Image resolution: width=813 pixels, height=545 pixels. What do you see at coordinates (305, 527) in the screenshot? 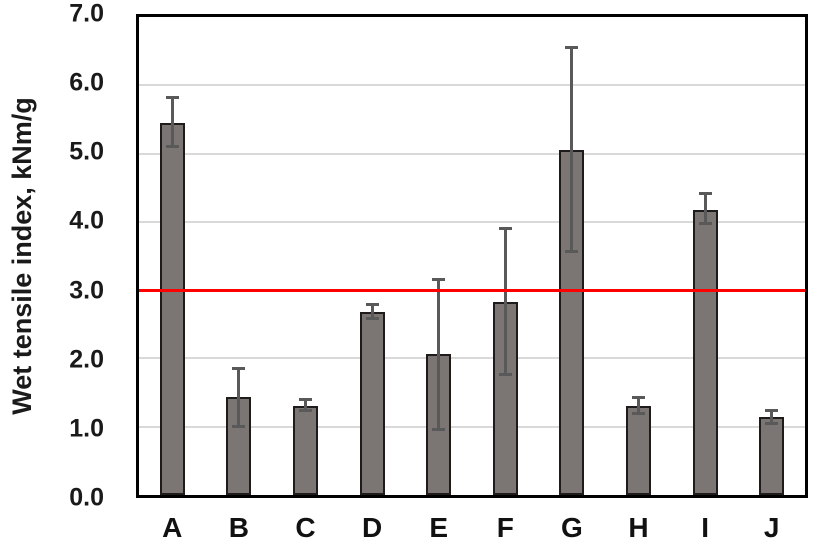
I see `x-category-label-C: C` at bounding box center [305, 527].